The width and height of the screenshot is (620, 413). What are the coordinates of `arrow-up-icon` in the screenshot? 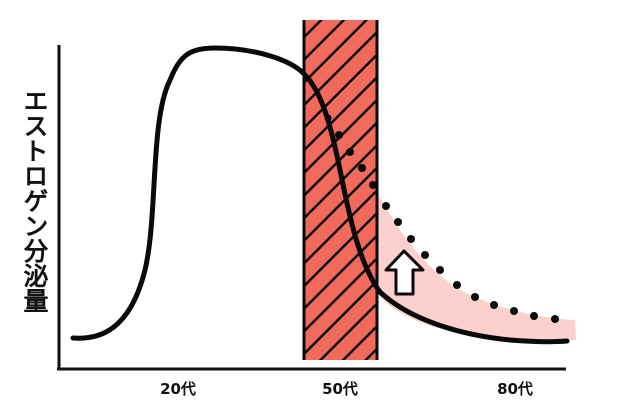 It's located at (404, 272).